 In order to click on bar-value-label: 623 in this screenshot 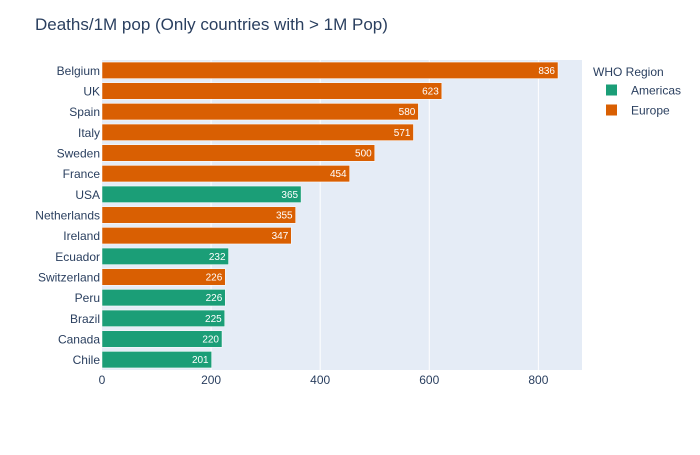, I will do `click(430, 92)`.